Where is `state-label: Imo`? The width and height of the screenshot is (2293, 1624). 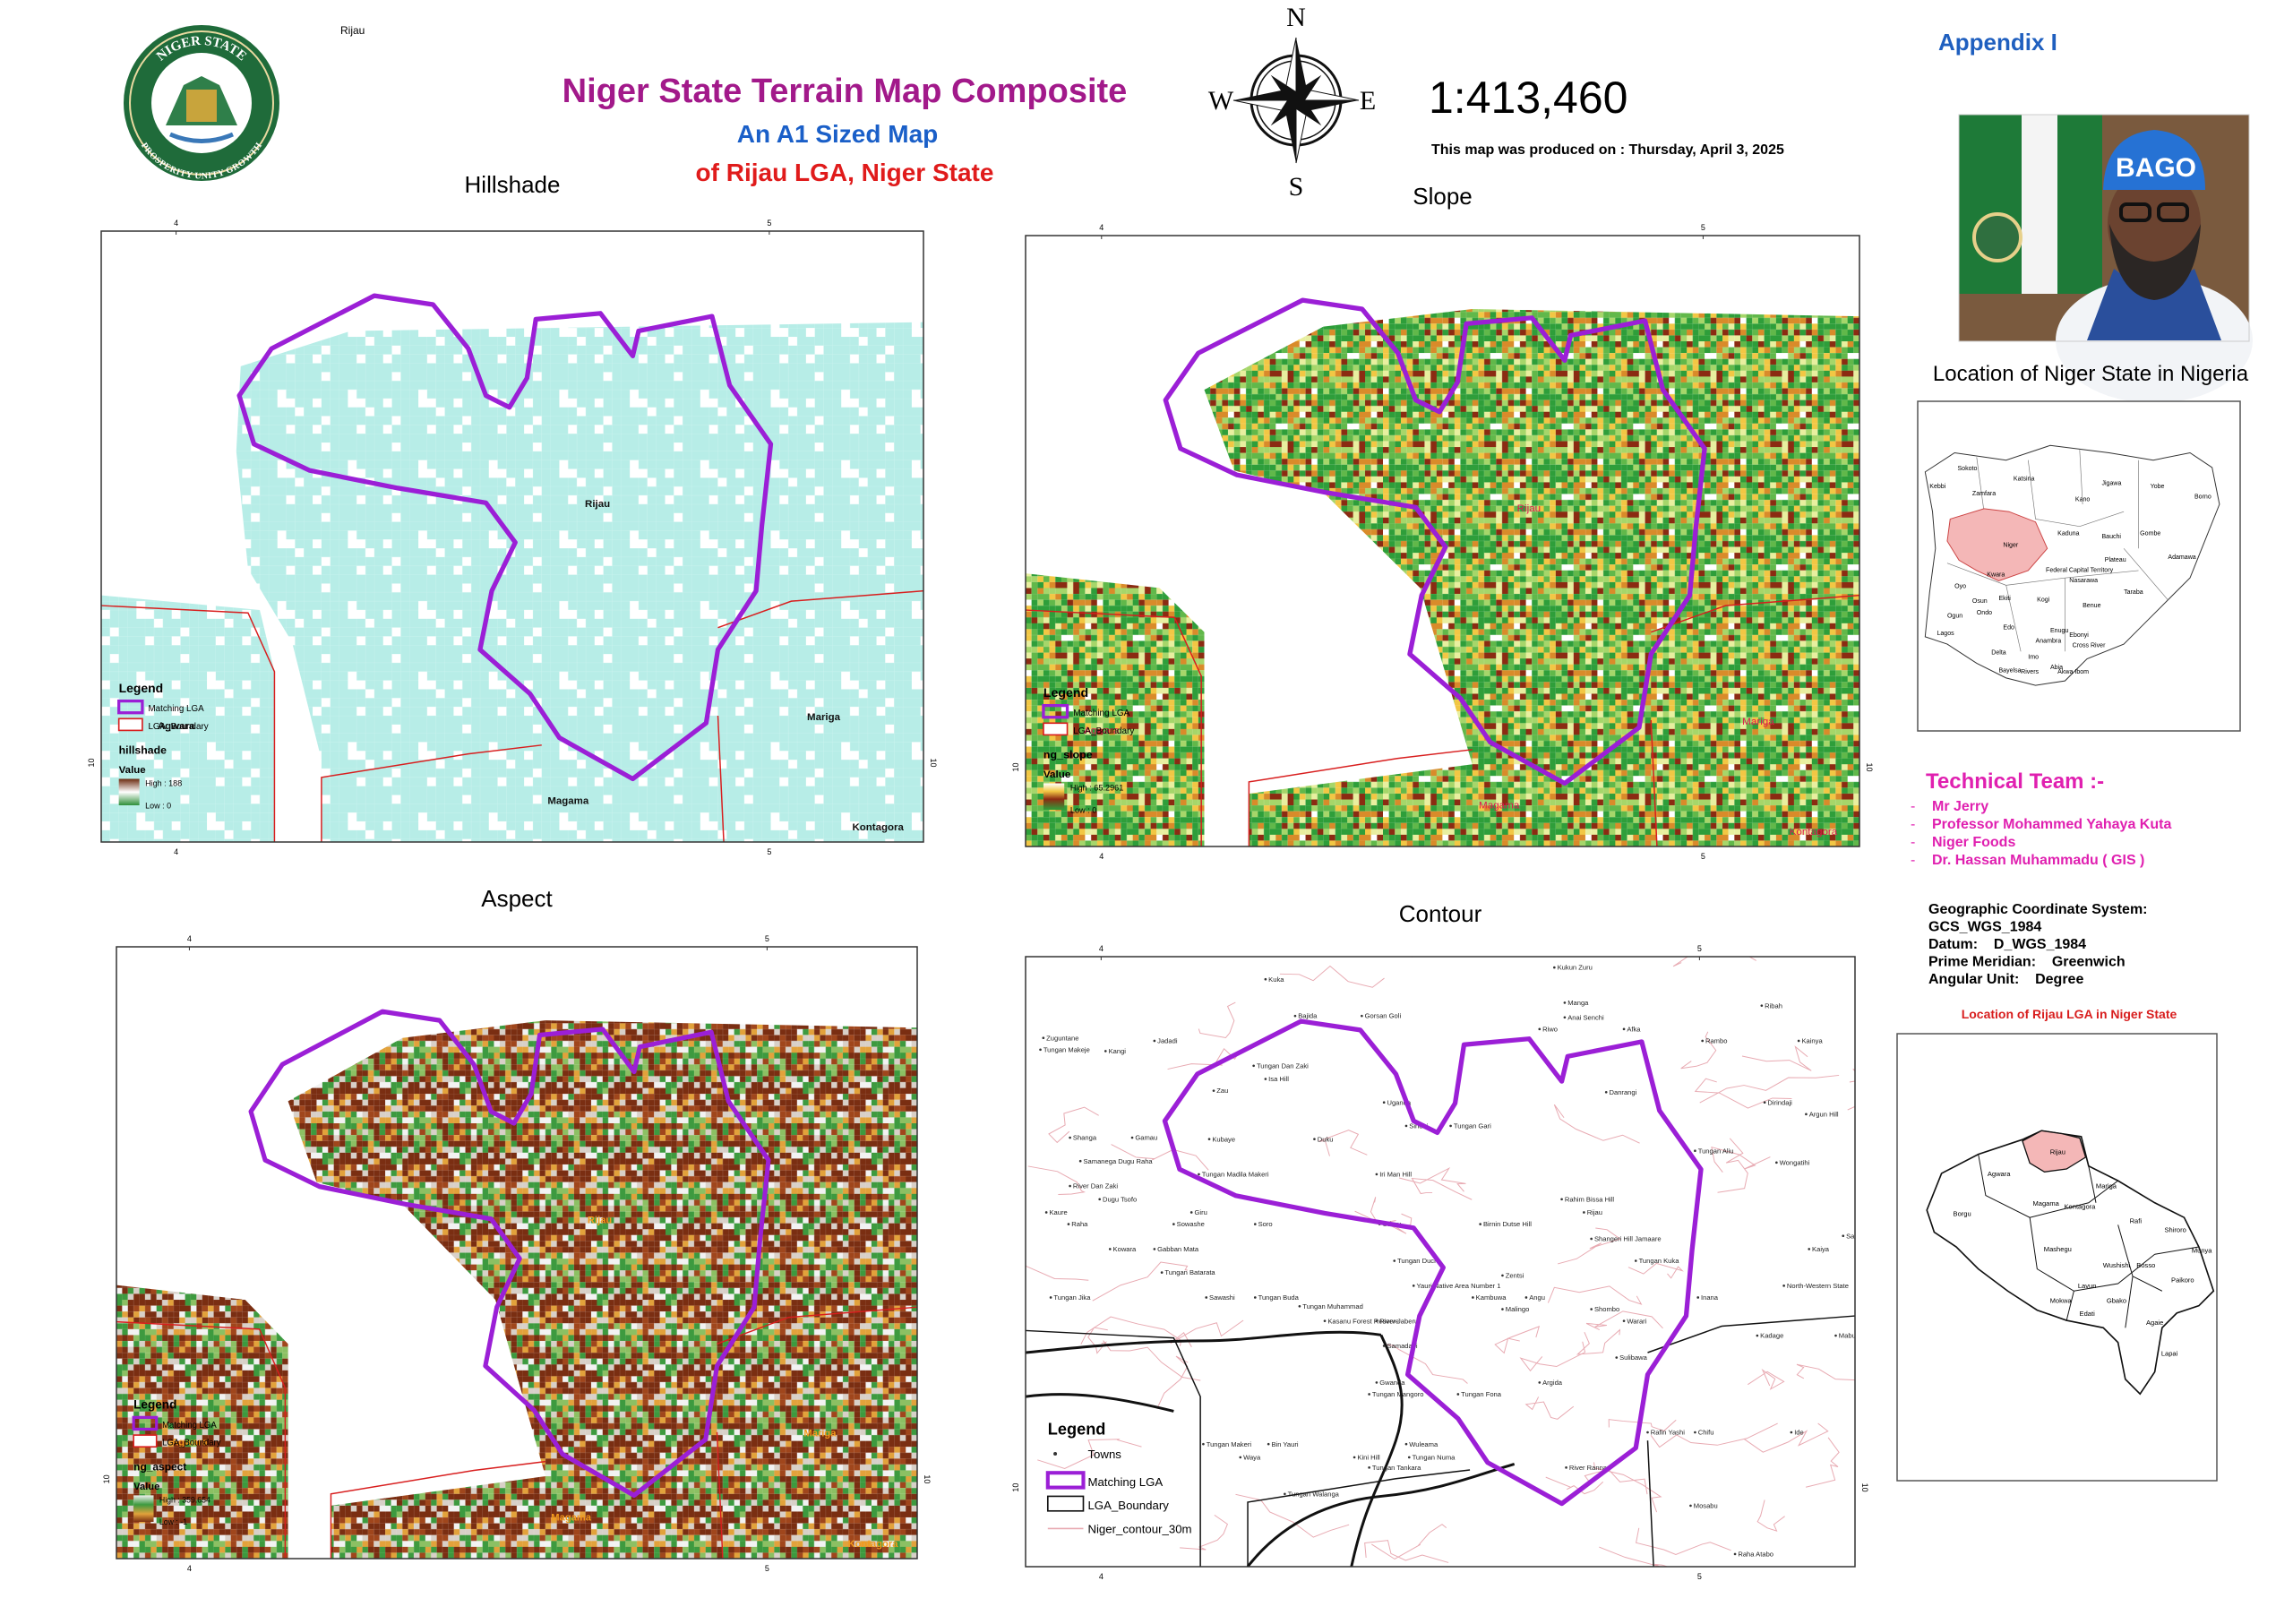
state-label: Imo is located at coordinates (2033, 658).